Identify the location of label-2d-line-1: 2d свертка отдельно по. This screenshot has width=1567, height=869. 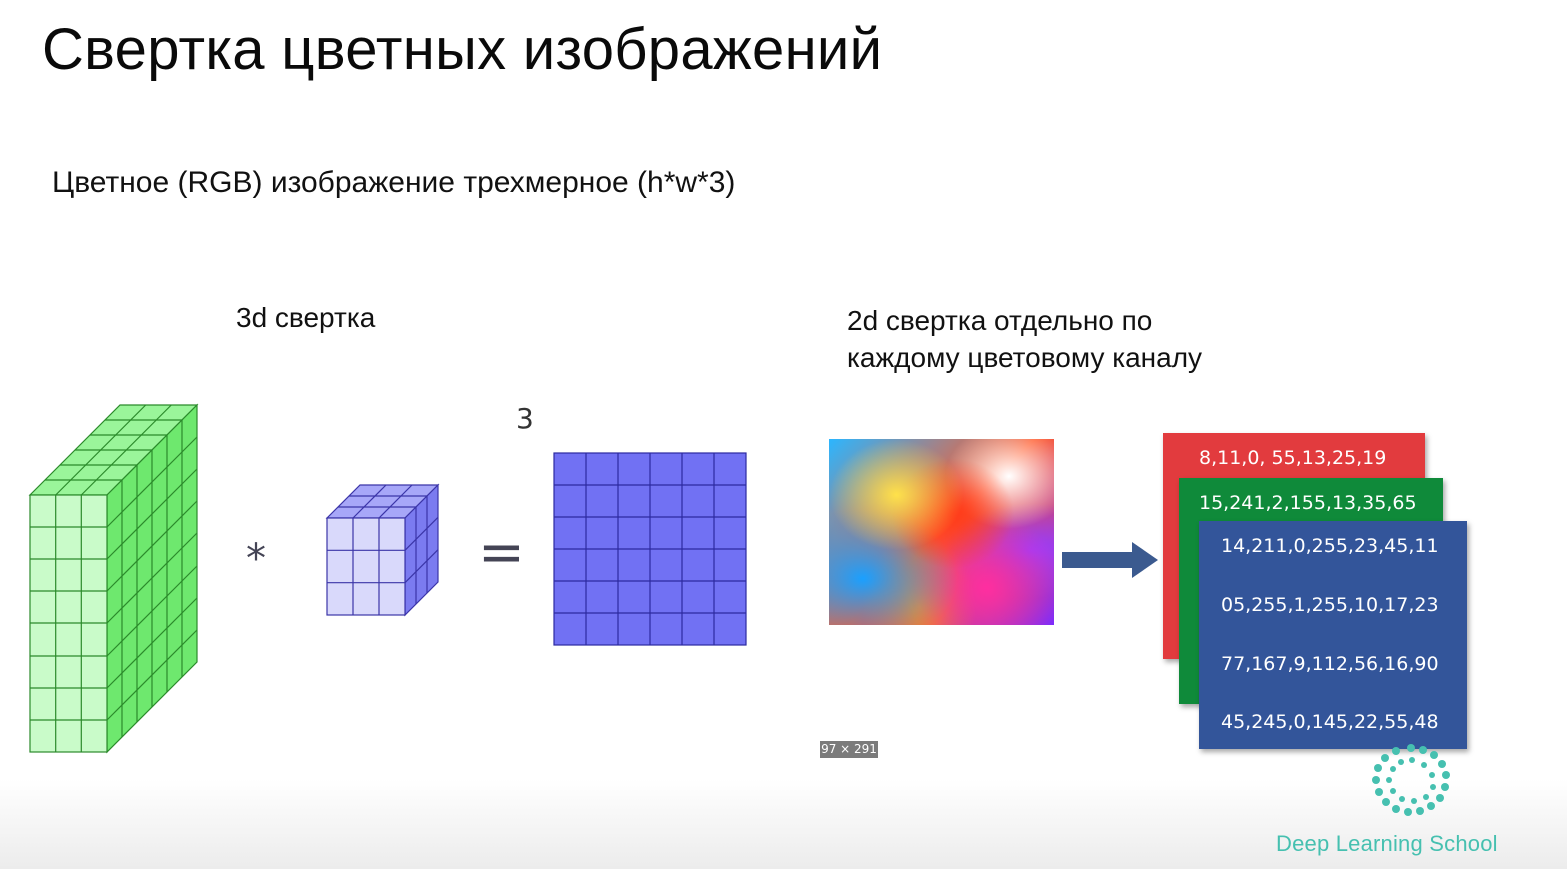
(1000, 320).